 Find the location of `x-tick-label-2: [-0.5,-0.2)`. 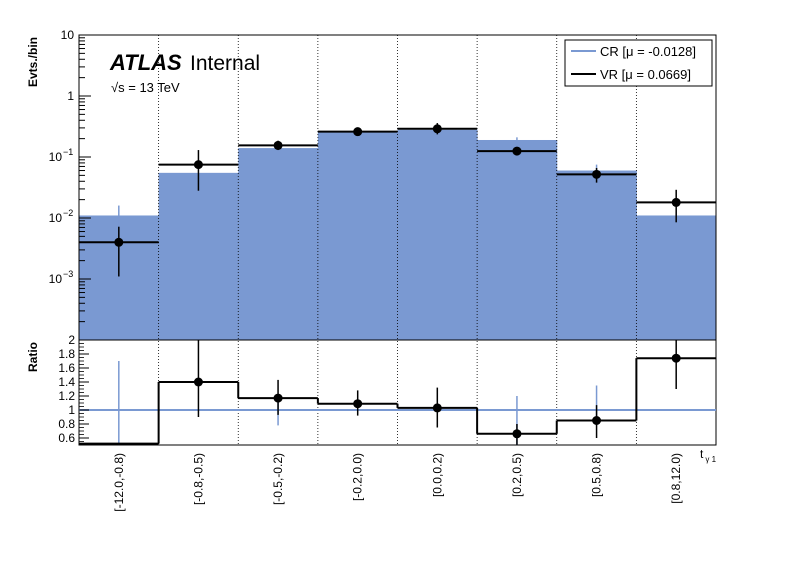

x-tick-label-2: [-0.5,-0.2) is located at coordinates (278, 479).